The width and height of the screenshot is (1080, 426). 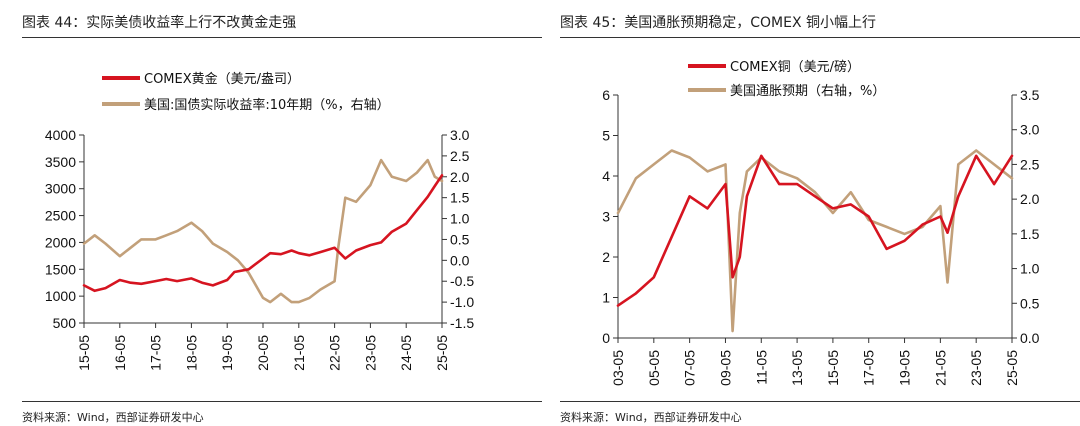 I want to click on x-tick-label: 05-05, so click(x=654, y=368).